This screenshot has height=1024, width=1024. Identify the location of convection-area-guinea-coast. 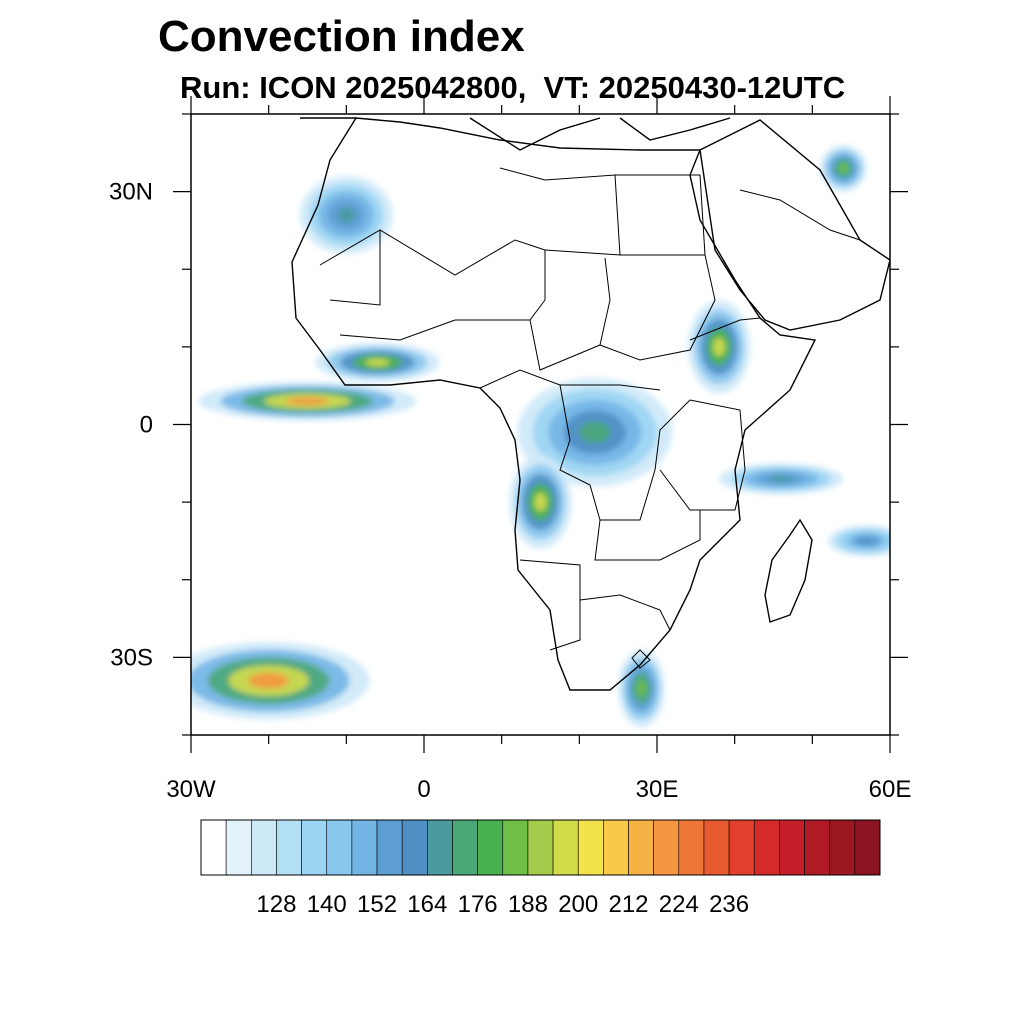
(377, 362).